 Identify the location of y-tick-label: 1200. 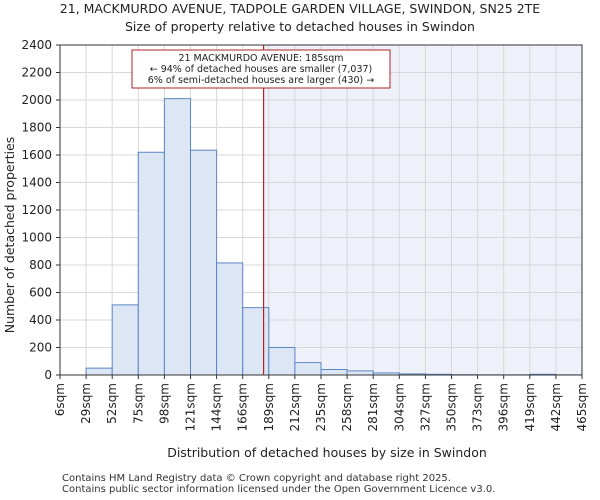
(36, 210).